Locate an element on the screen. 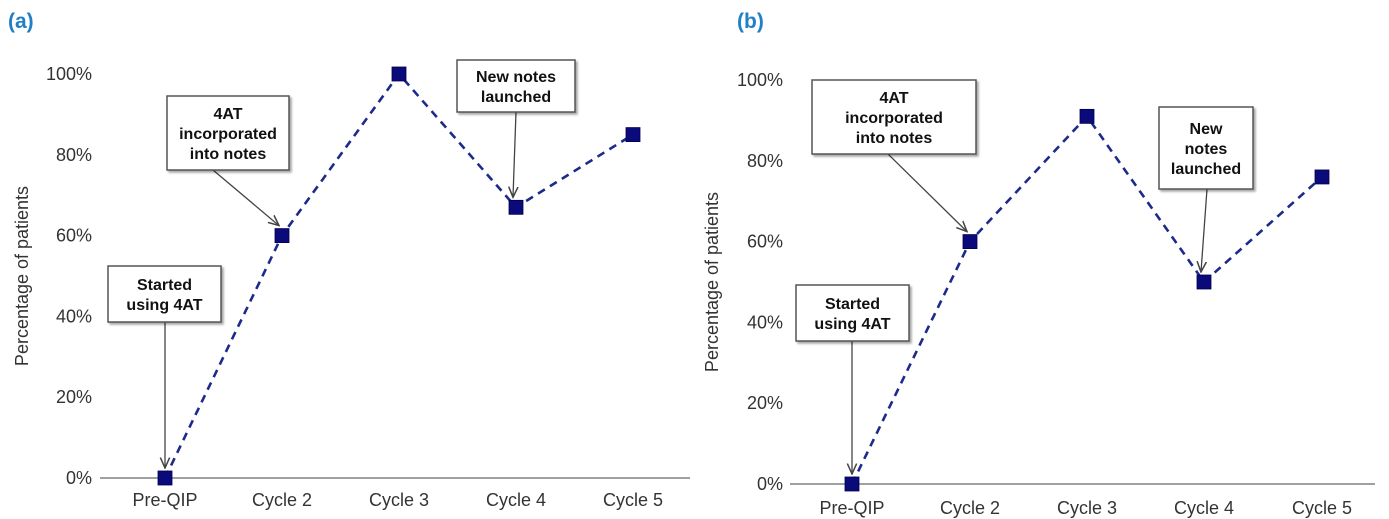 The image size is (1389, 519). annotation-text: New notes is located at coordinates (516, 77).